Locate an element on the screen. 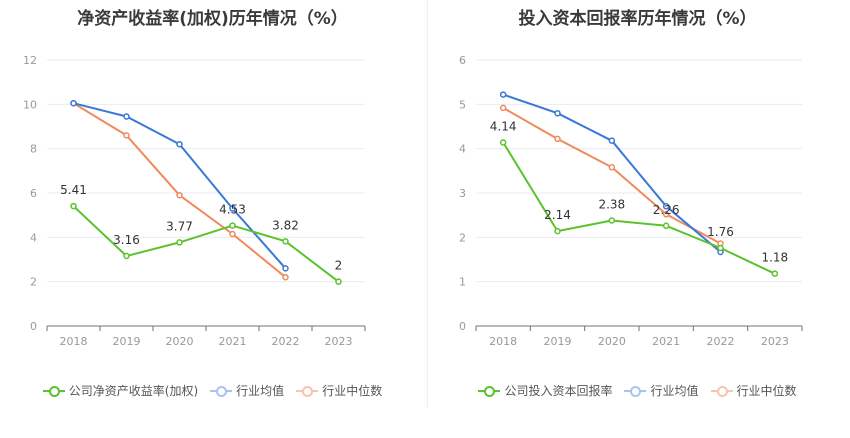 Image resolution: width=850 pixels, height=438 pixels. data-label: 3.82 is located at coordinates (285, 225).